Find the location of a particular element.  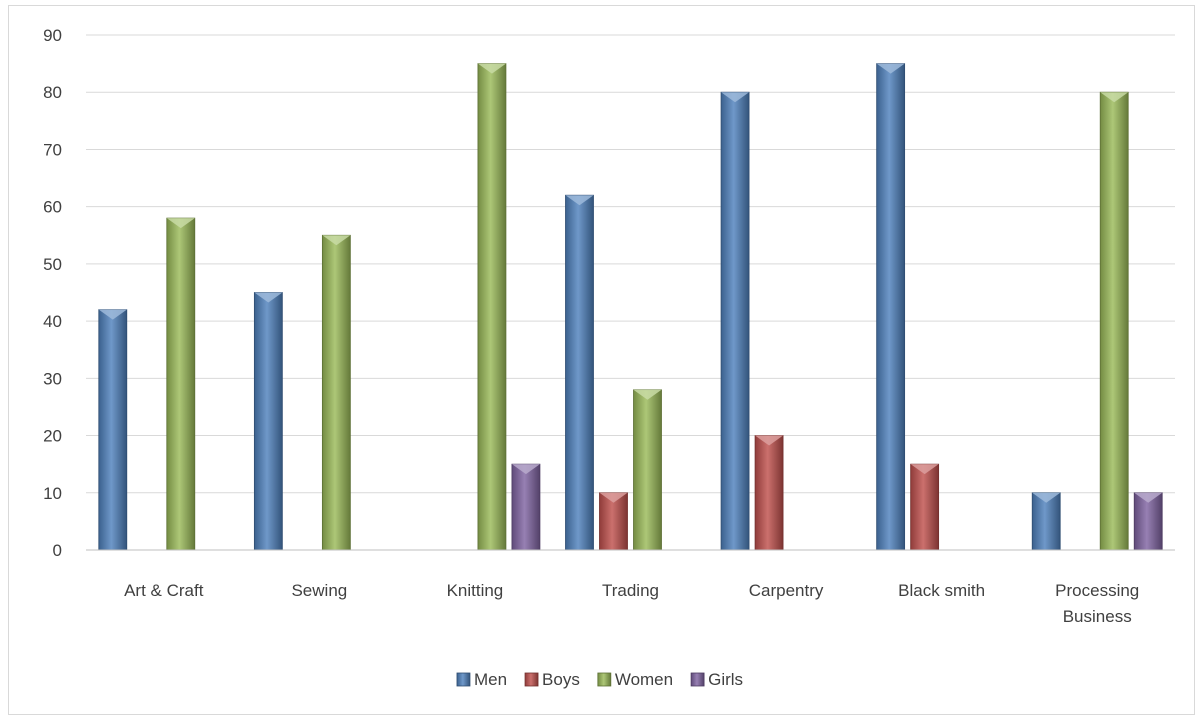

x-tick-label: Black smith is located at coordinates (941, 590).